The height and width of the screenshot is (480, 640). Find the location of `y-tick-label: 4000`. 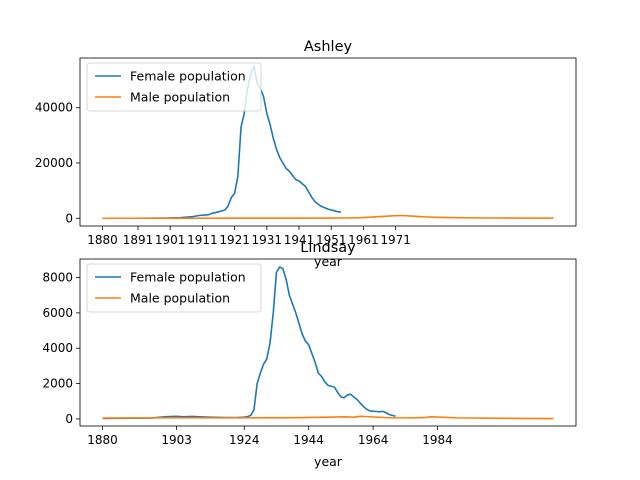

y-tick-label: 4000 is located at coordinates (57, 348).